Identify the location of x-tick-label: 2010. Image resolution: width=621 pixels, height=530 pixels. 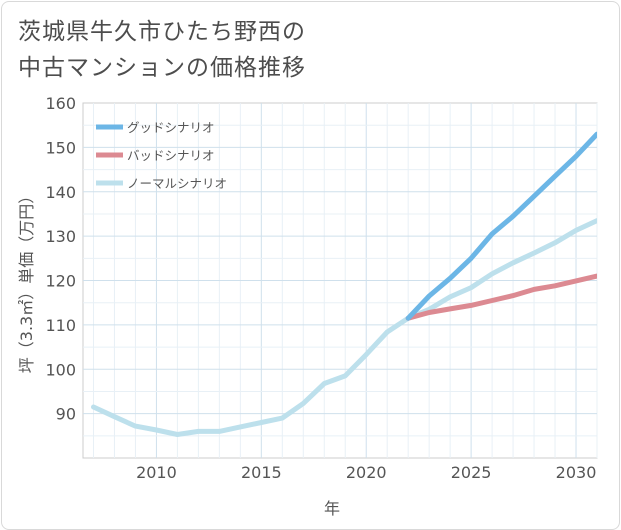
(156, 472).